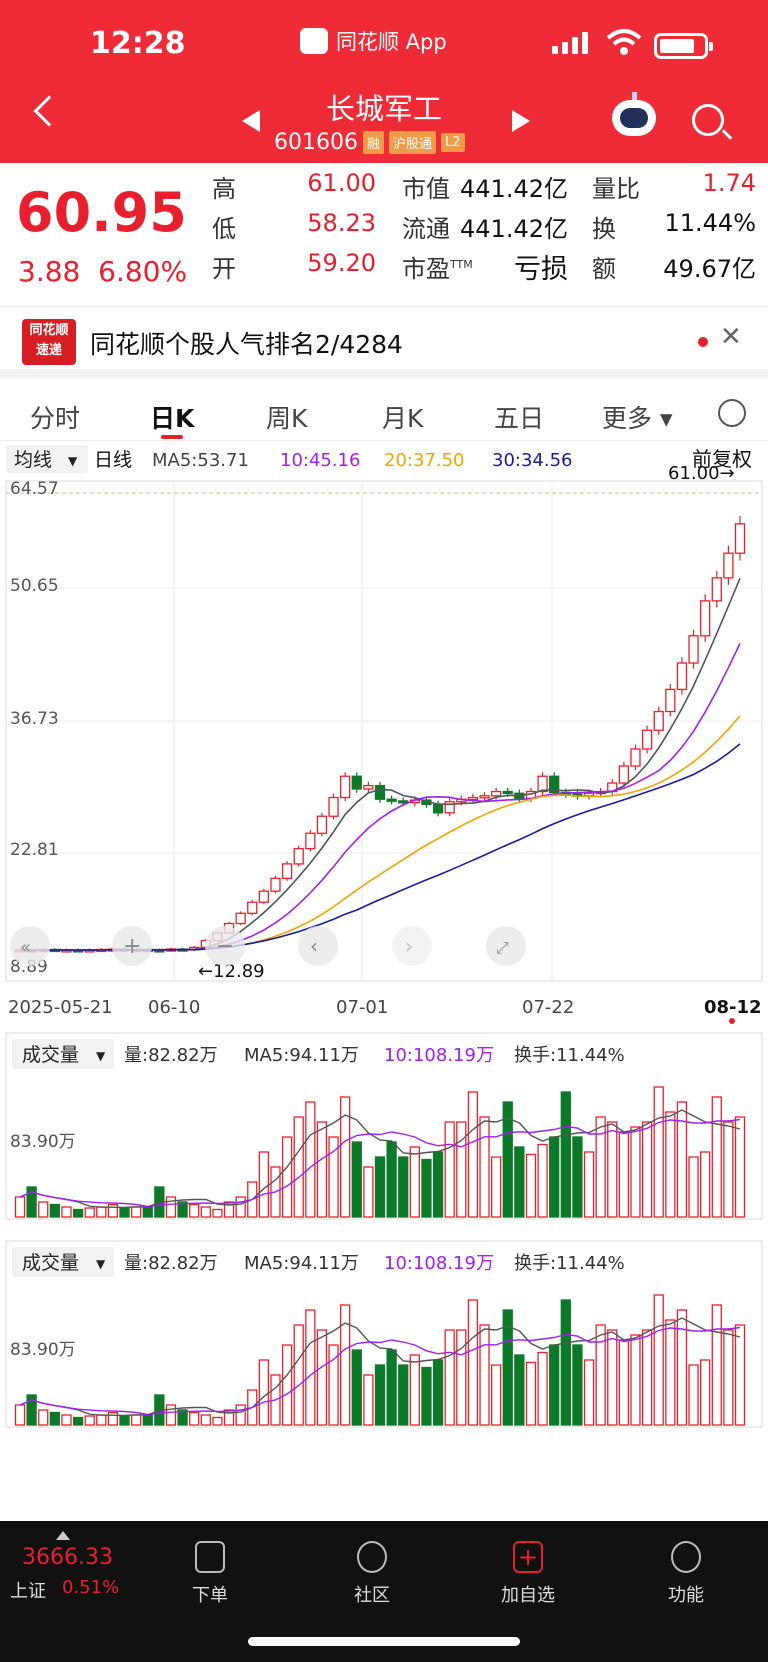  What do you see at coordinates (722, 459) in the screenshot?
I see `adjust-label: 前复权` at bounding box center [722, 459].